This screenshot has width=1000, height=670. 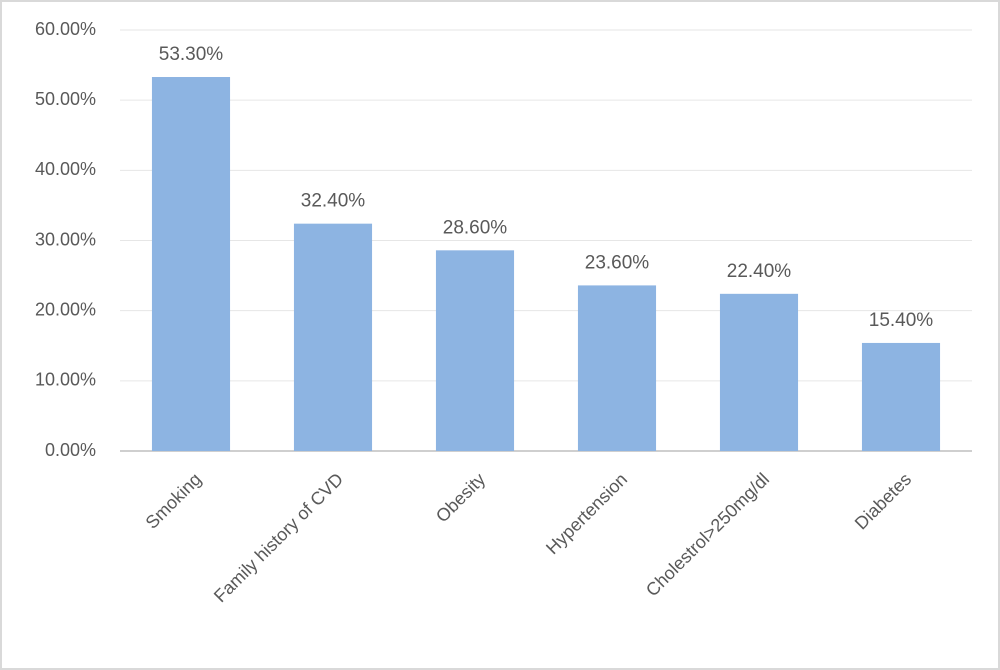 What do you see at coordinates (759, 271) in the screenshot?
I see `data-label: 22.40%` at bounding box center [759, 271].